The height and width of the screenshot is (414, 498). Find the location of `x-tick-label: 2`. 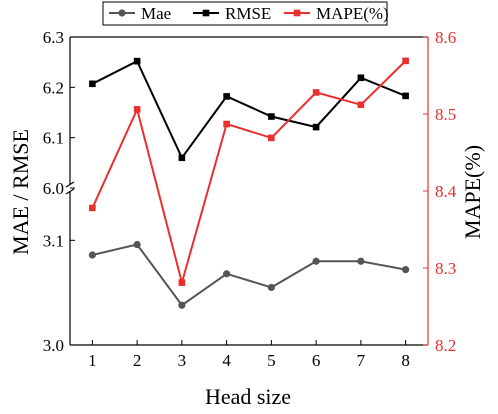

x-tick-label: 2 is located at coordinates (137, 360).